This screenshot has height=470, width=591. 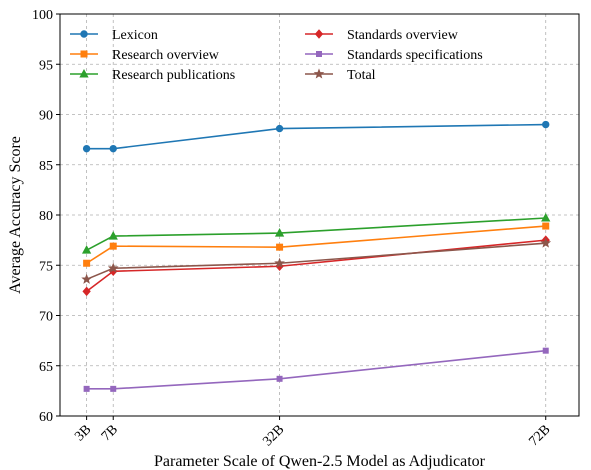 I want to click on x-tick-label: 72B, so click(x=539, y=435).